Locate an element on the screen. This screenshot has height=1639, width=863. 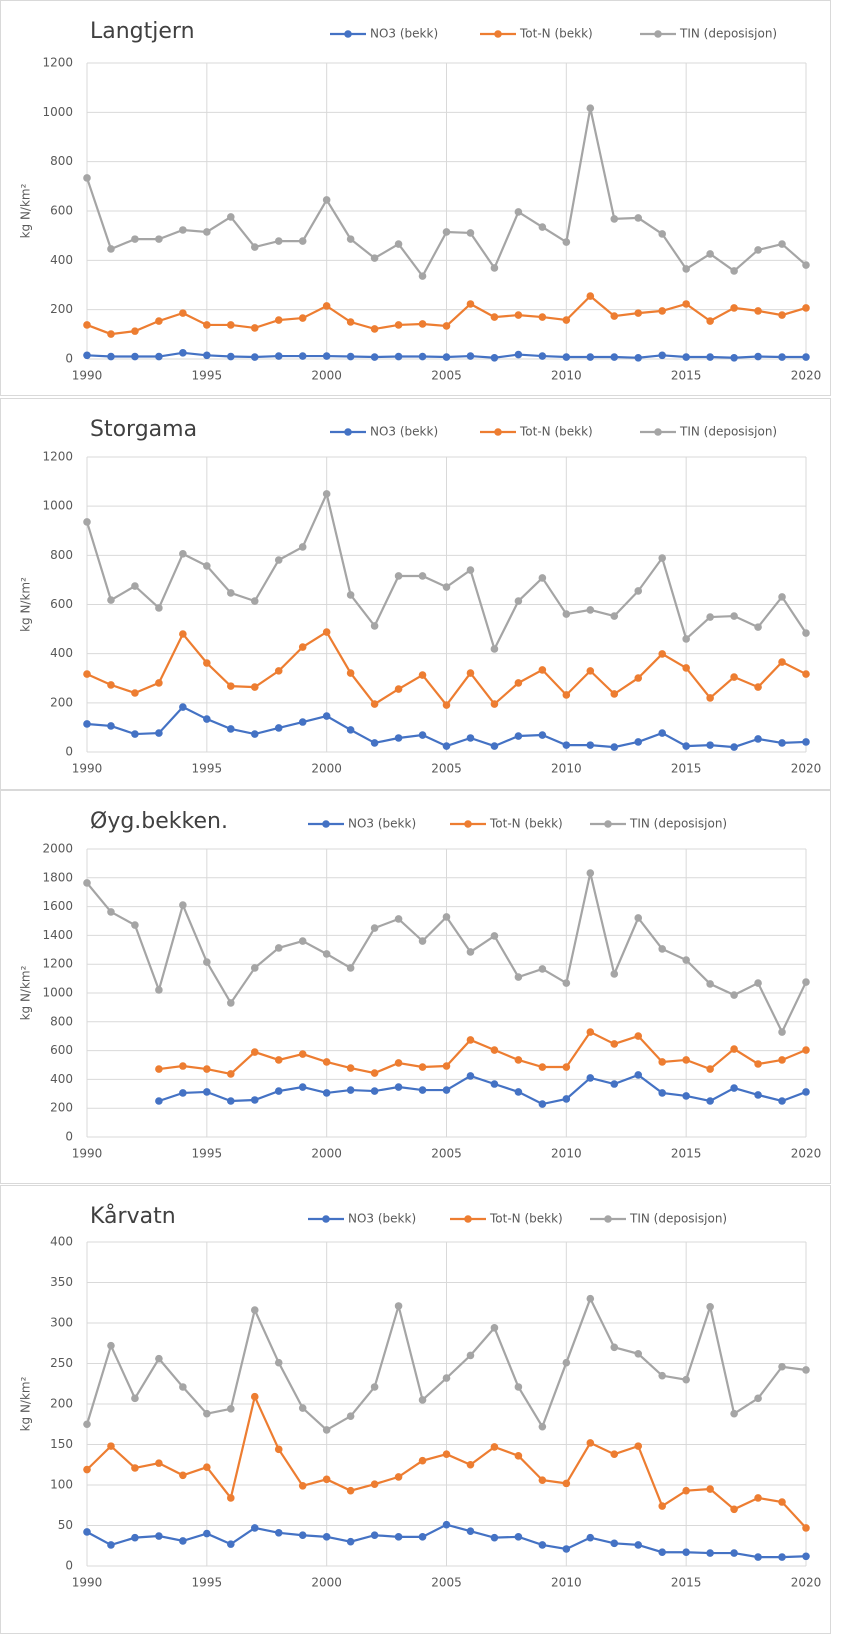
x-tick-label: 2010 is located at coordinates (566, 376).